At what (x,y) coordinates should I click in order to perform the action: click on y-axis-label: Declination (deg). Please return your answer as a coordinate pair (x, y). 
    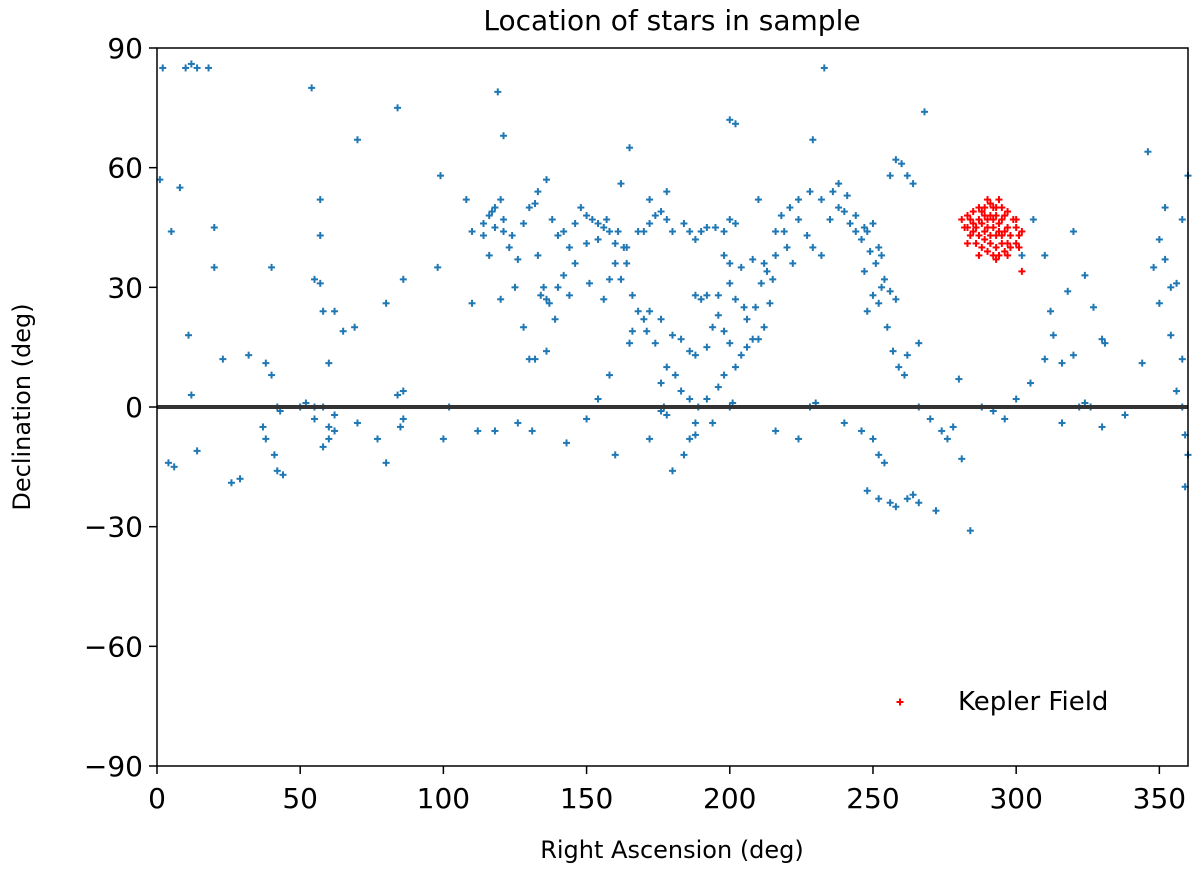
    Looking at the image, I should click on (22, 406).